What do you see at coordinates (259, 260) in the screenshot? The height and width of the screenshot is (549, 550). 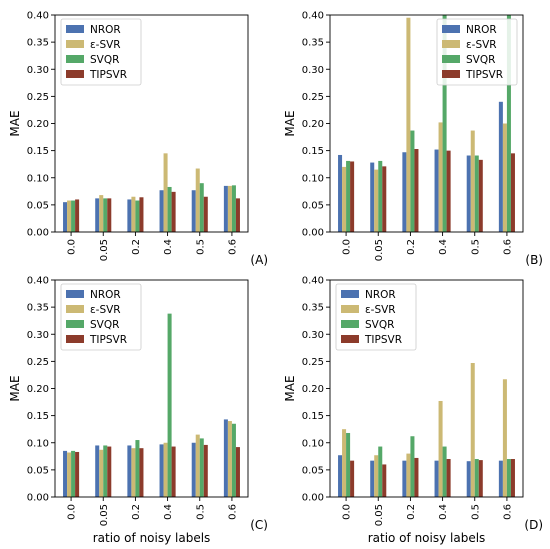 I see `panel-tag: (A)` at bounding box center [259, 260].